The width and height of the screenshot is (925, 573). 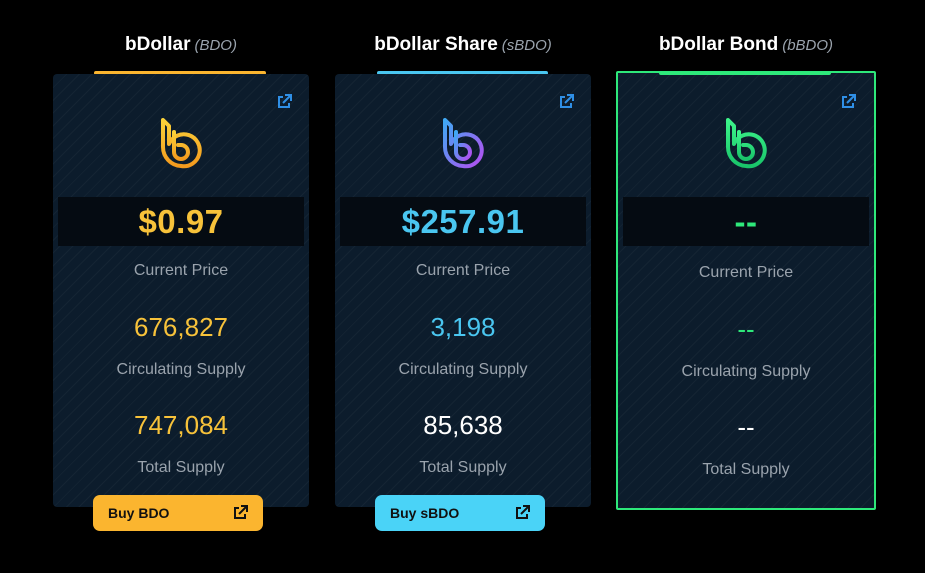 I want to click on buy-button-label: Buy sBDO, so click(x=425, y=513).